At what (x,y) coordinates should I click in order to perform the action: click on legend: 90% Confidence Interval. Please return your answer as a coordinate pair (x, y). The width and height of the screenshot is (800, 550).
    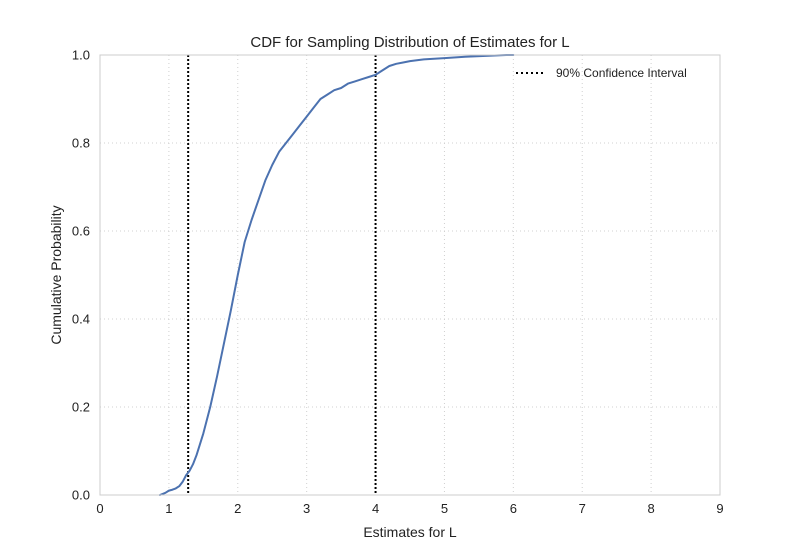
    Looking at the image, I should click on (601, 73).